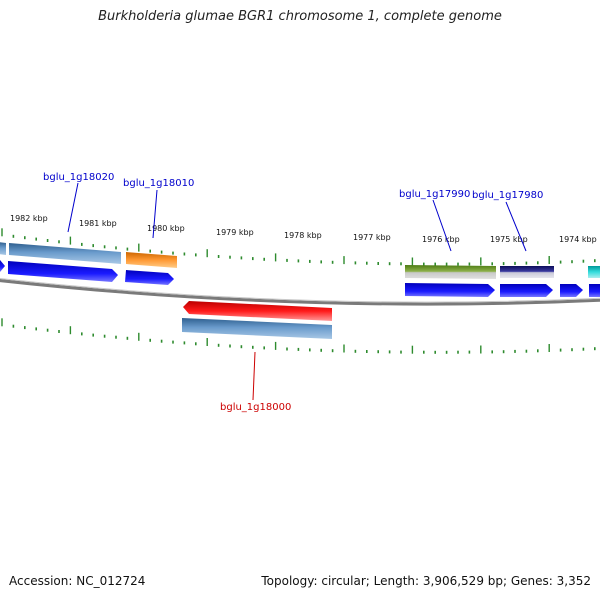  What do you see at coordinates (578, 239) in the screenshot?
I see `scale-label-1974: 1974 kbp` at bounding box center [578, 239].